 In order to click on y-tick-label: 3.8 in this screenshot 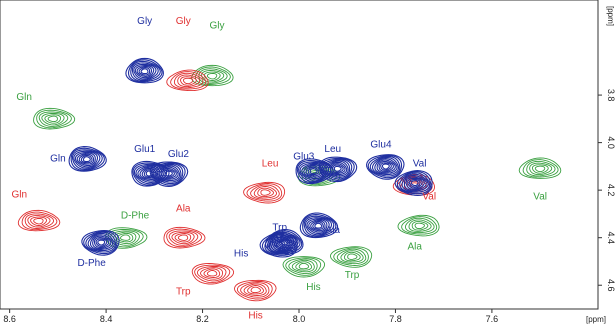, I will do `click(611, 95)`.